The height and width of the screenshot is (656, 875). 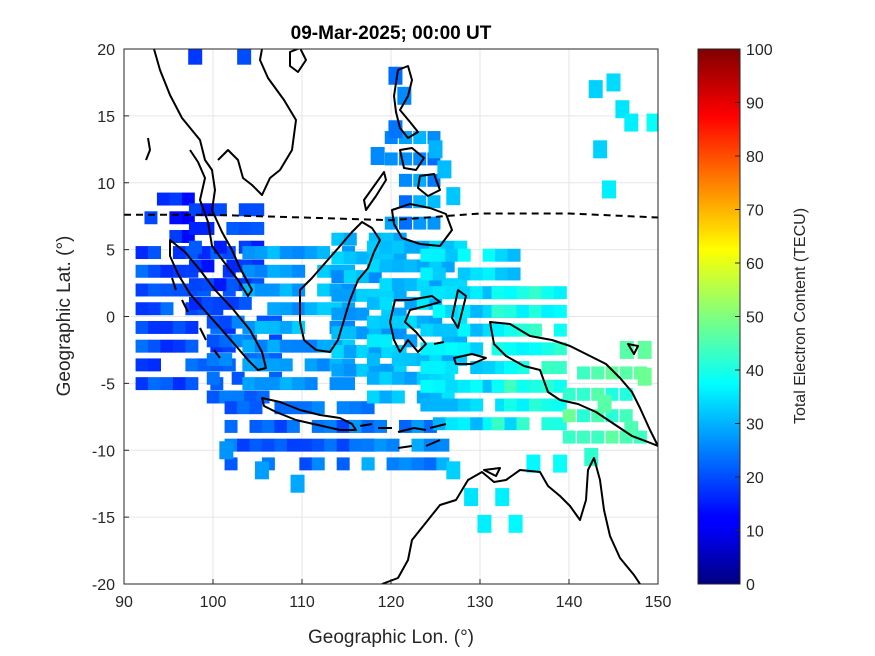 What do you see at coordinates (422, 225) in the screenshot?
I see `coastline-mindanao` at bounding box center [422, 225].